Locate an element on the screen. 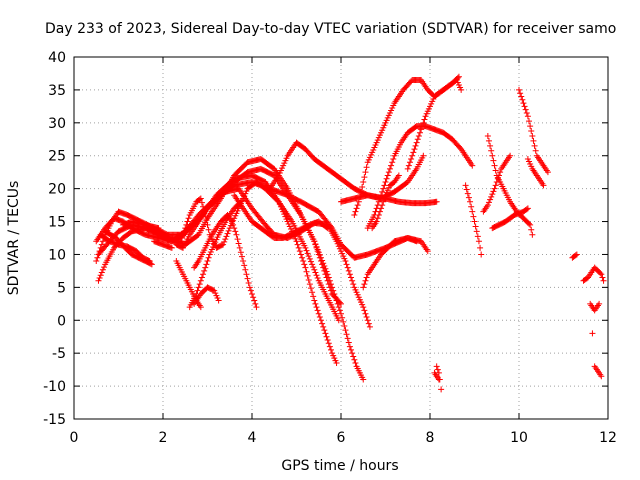 Image resolution: width=640 pixels, height=480 pixels. x-axis-label: GPS time / hours is located at coordinates (339, 466).